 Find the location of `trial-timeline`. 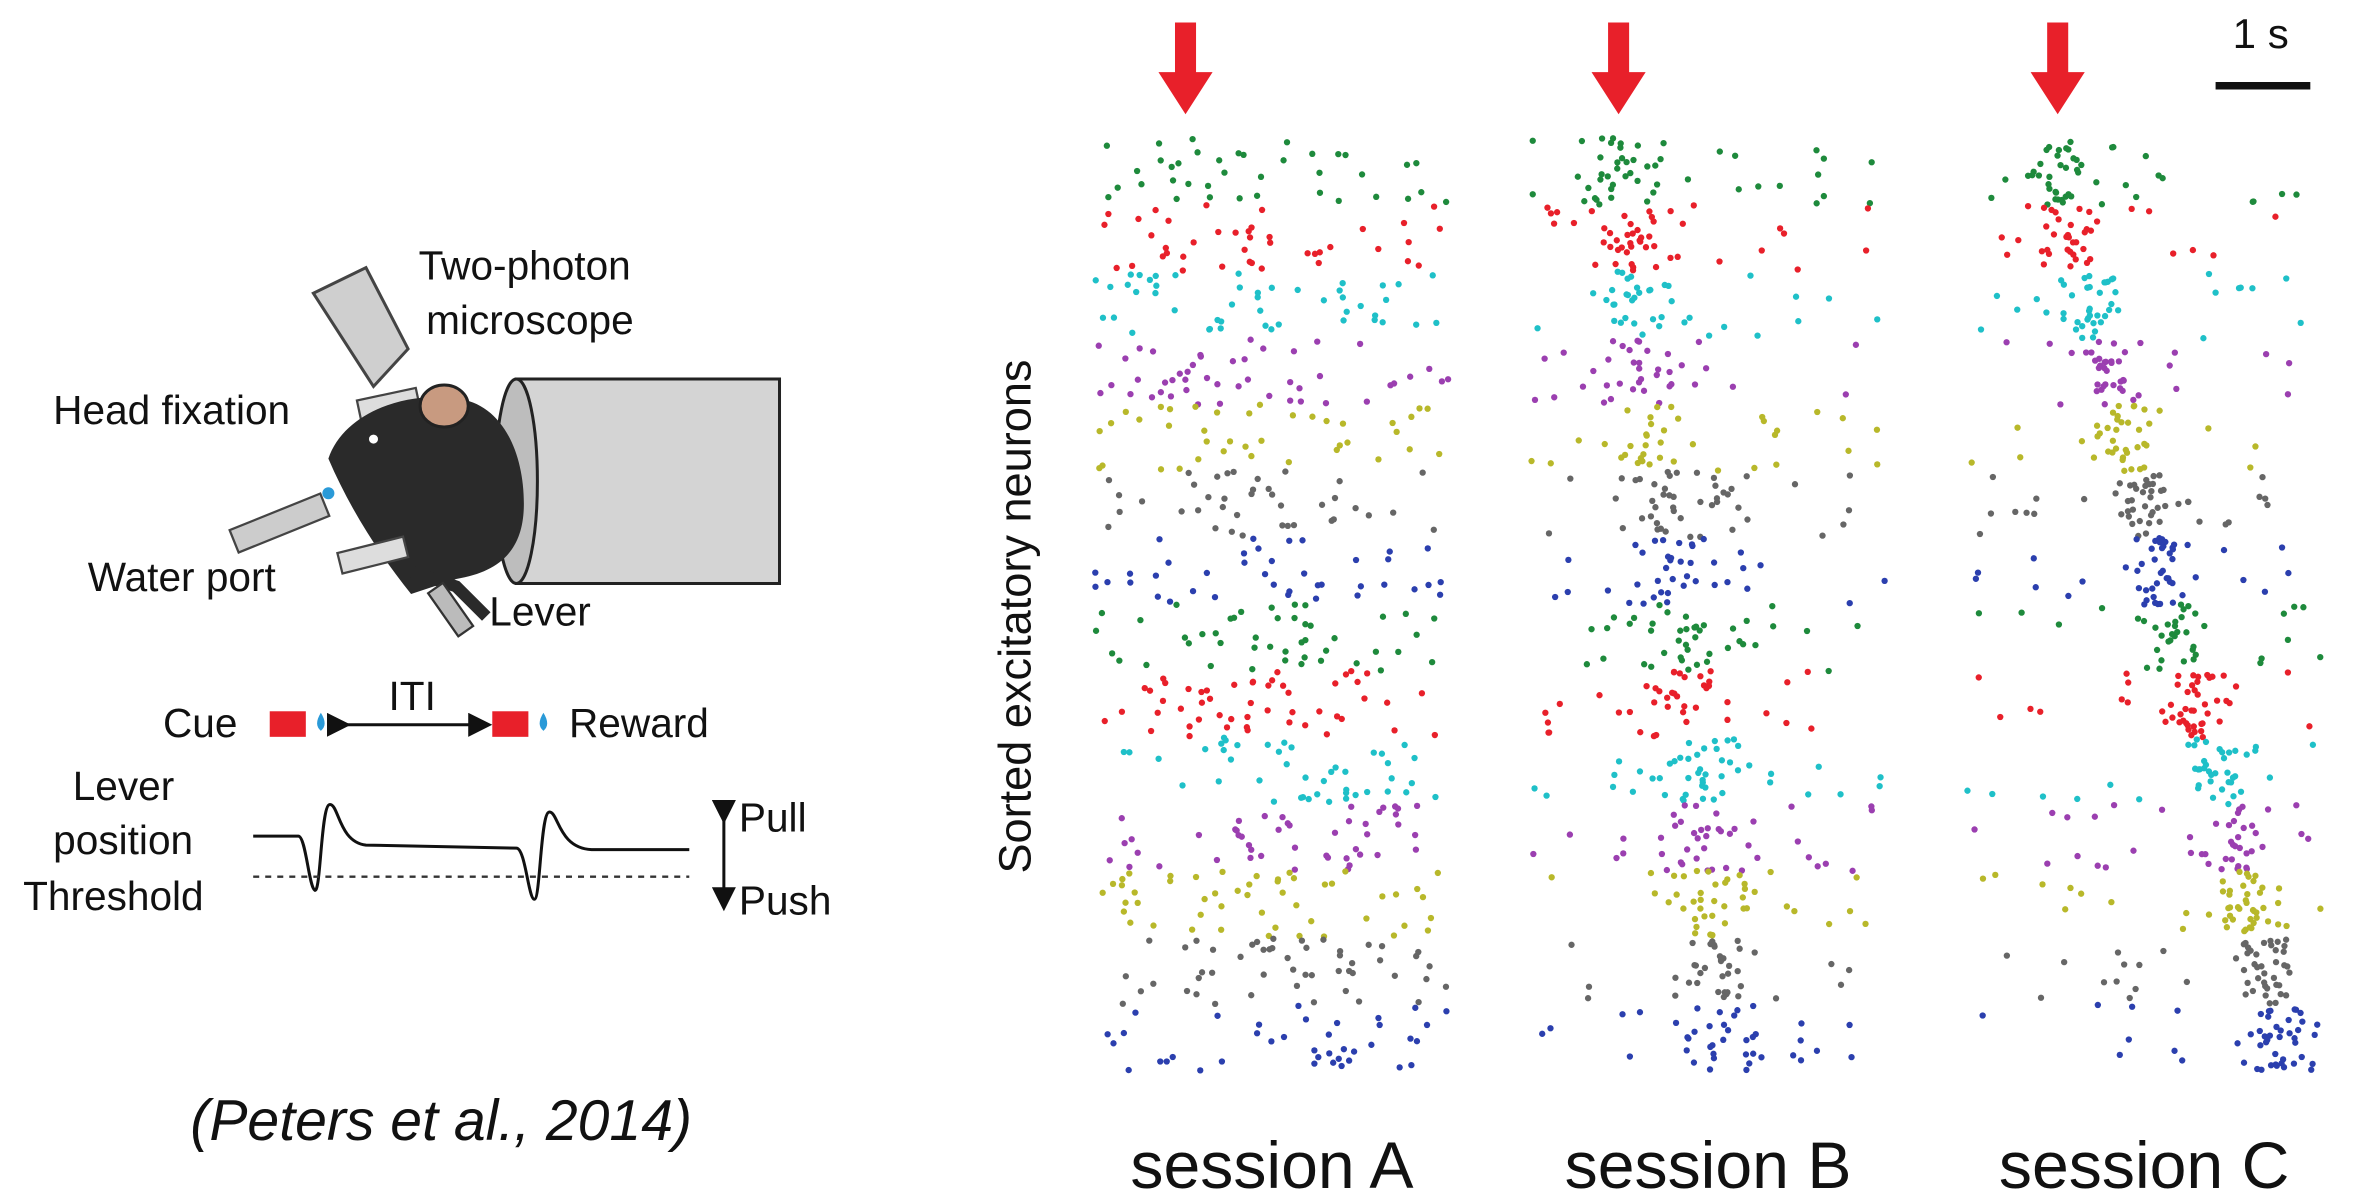

trial-timeline is located at coordinates (494, 811).